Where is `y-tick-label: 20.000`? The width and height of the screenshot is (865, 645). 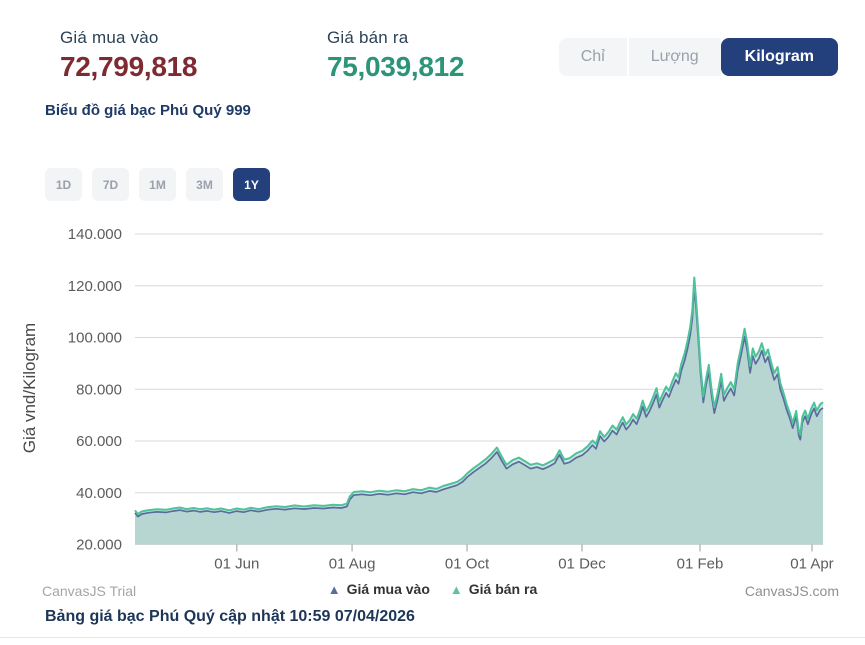
y-tick-label: 20.000 is located at coordinates (99, 545).